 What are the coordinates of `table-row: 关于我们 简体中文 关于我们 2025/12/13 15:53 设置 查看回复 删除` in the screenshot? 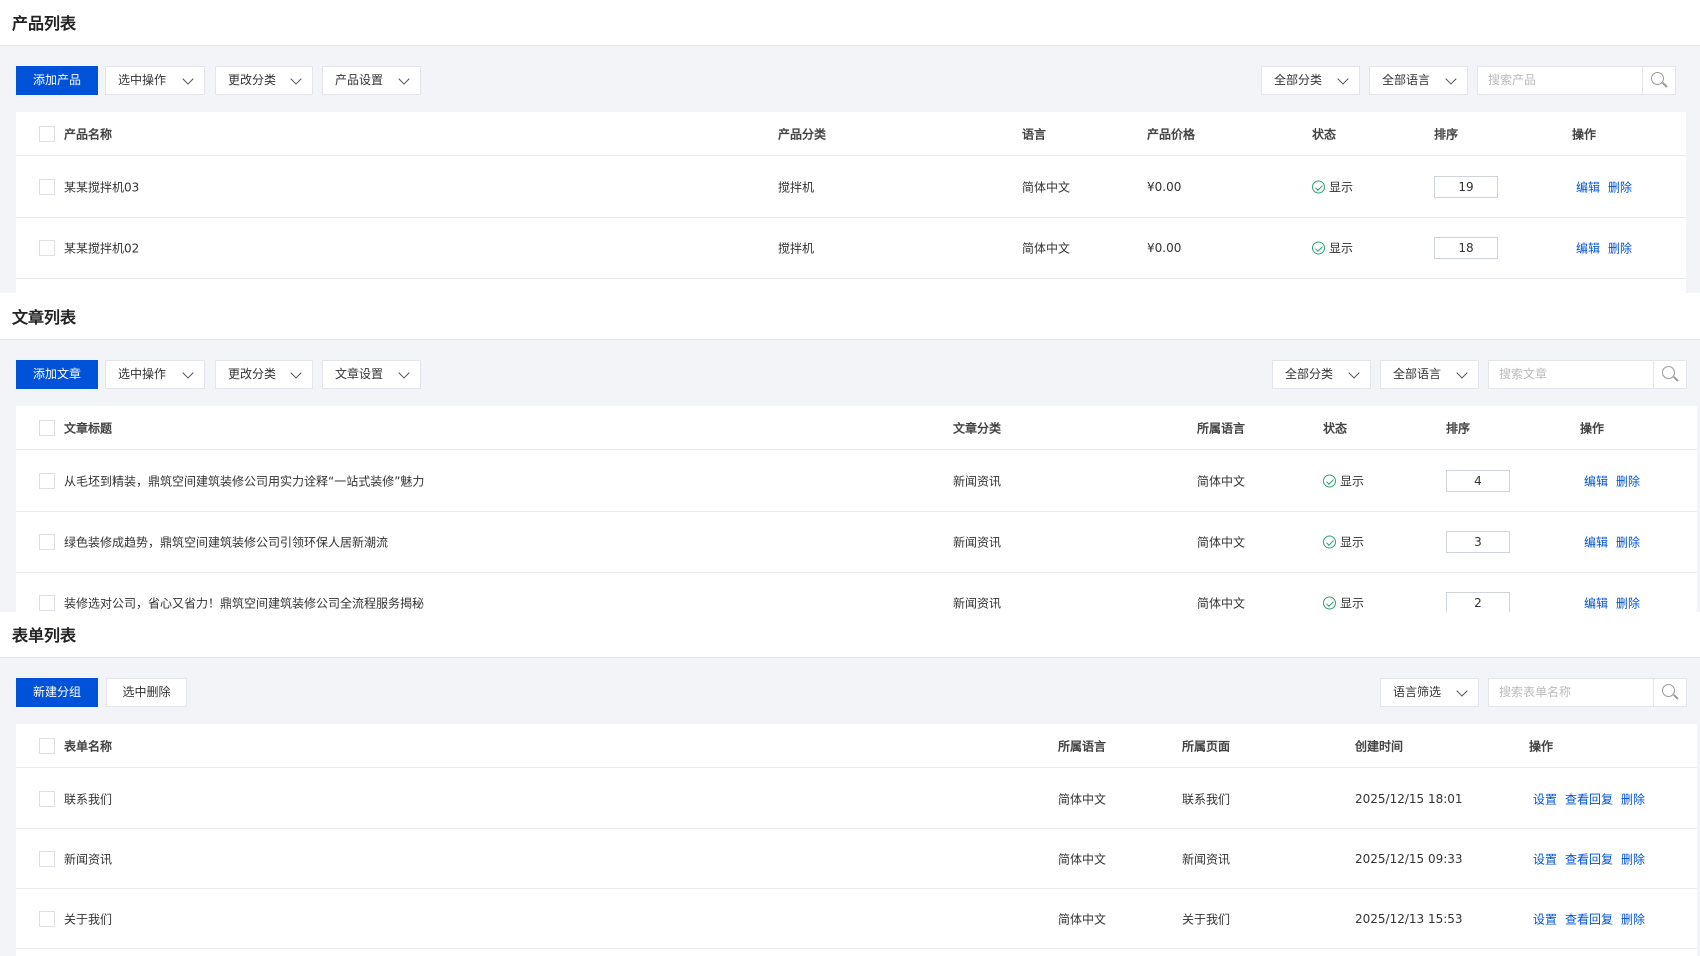 It's located at (856, 919).